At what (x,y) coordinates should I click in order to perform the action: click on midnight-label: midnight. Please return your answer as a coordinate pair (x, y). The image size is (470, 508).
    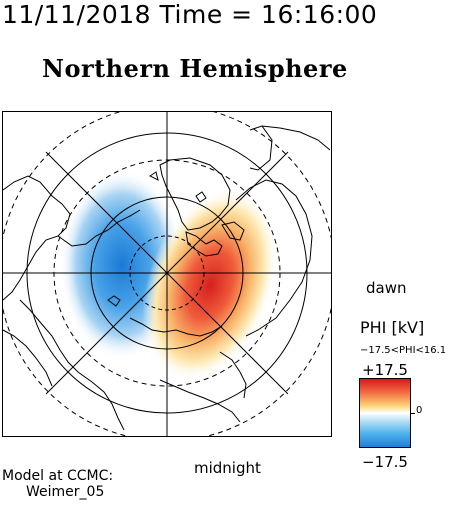
    Looking at the image, I should click on (227, 468).